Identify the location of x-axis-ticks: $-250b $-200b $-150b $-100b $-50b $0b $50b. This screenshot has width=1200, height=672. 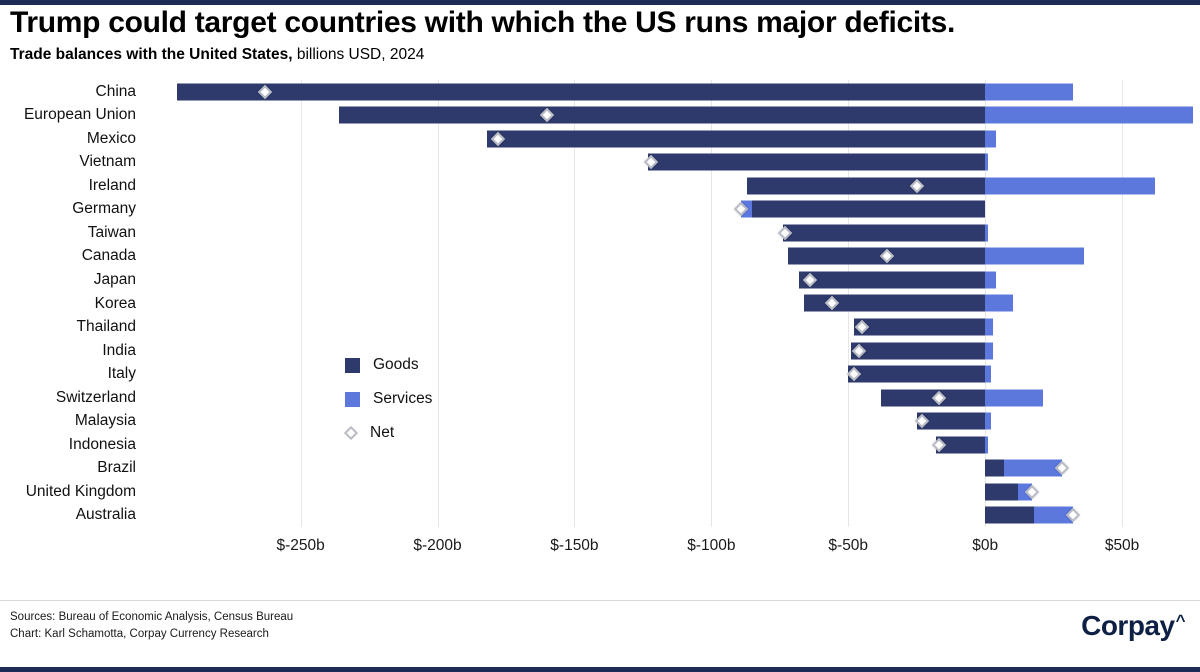
(673, 548).